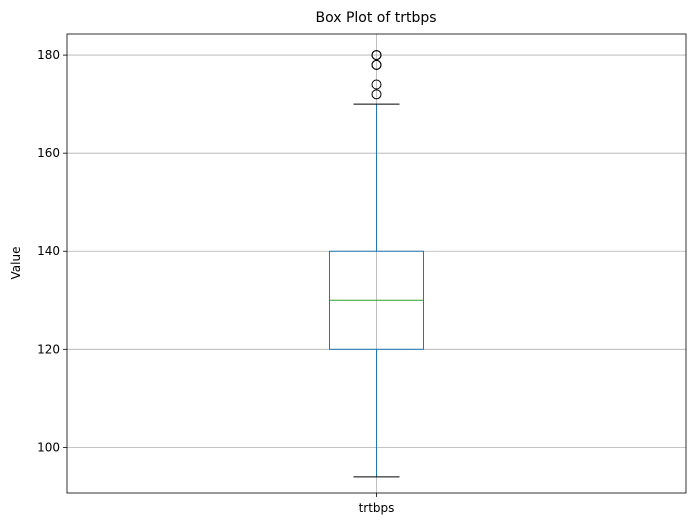 The width and height of the screenshot is (695, 528). Describe the element at coordinates (48, 153) in the screenshot. I see `y-tick-label: 160` at that location.